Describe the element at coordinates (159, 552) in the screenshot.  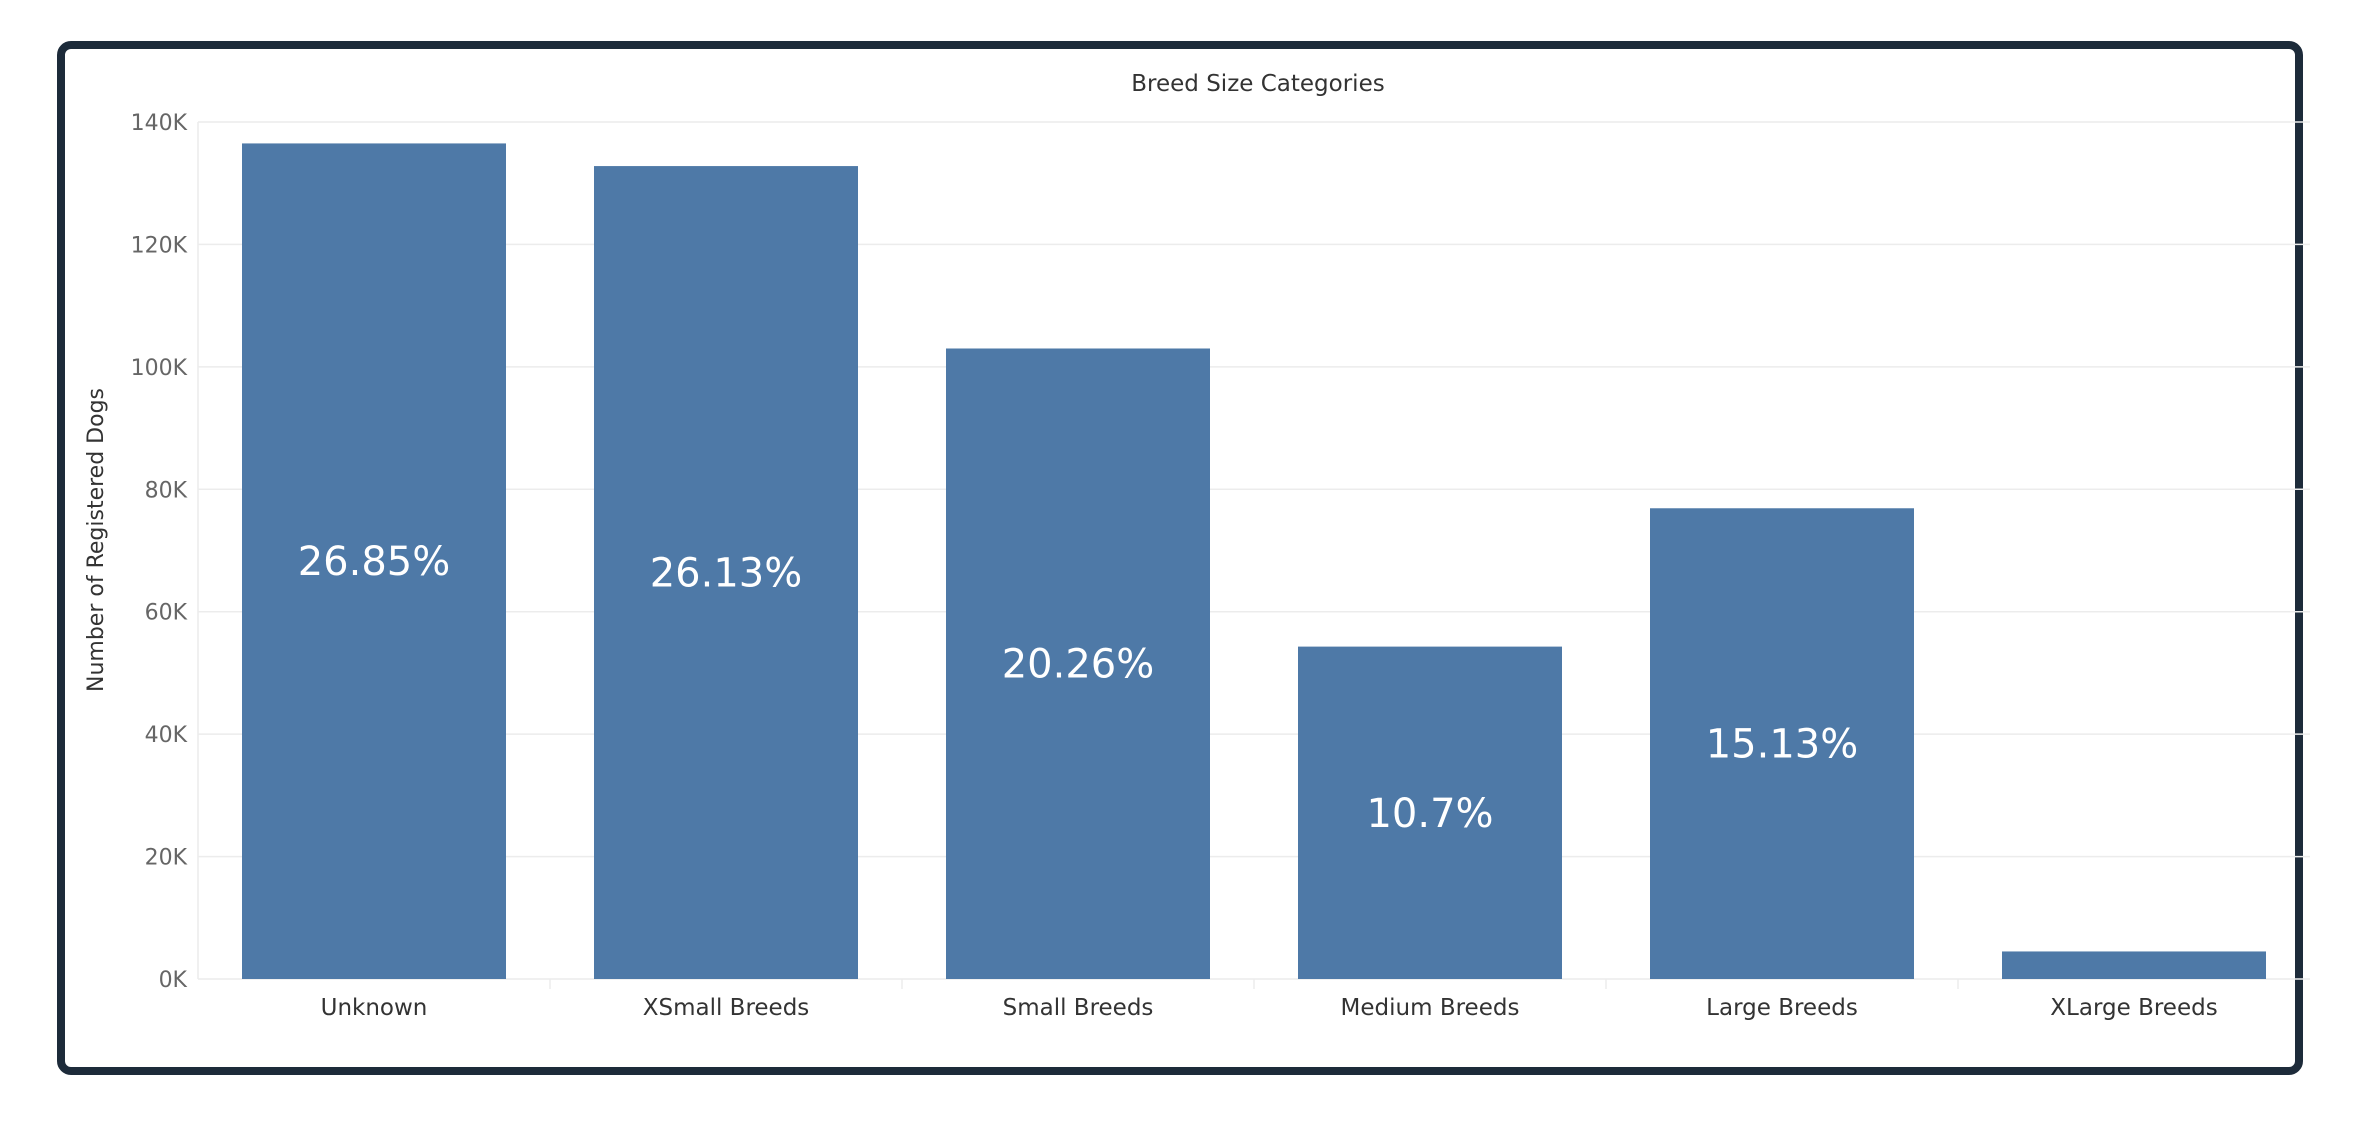
I see `y-axis-ticks: 0K 20K 40K 60K 80K 100K 120K 140K` at that location.